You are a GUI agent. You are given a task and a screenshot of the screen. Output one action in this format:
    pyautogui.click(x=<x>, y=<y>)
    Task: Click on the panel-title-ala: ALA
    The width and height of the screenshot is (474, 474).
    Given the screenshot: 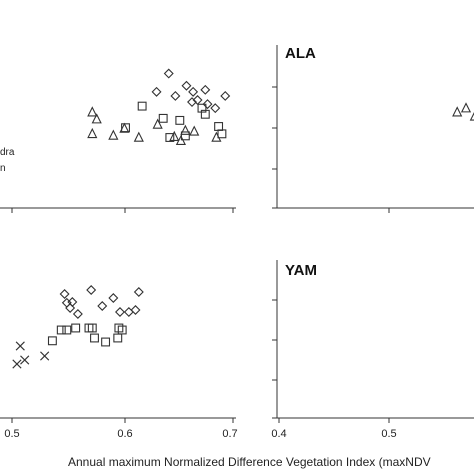 What is the action you would take?
    pyautogui.click(x=300, y=53)
    